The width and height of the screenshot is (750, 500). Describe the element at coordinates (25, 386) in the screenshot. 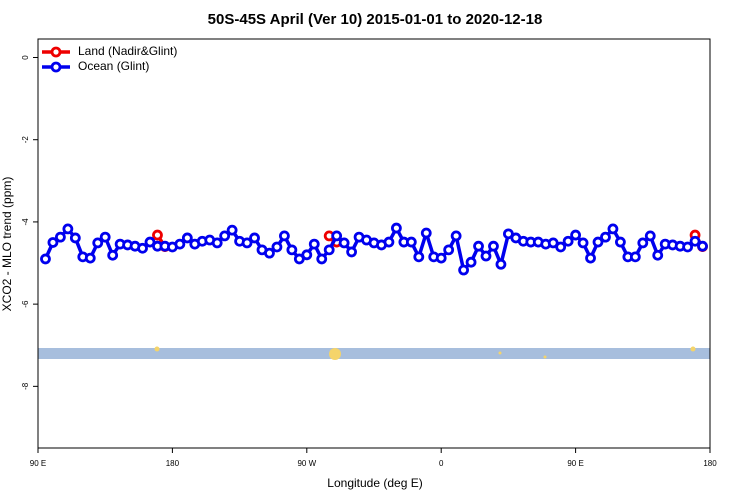

I see `y-tick-label: -8` at that location.